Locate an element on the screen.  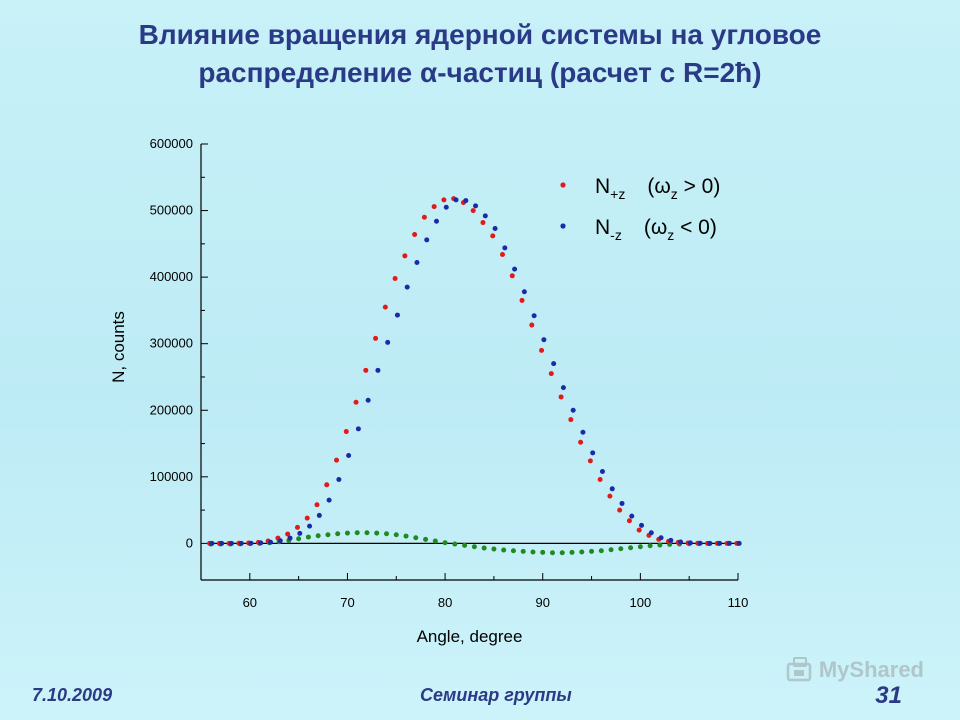
legend-entry-nplus: N+z (ωz > 0) is located at coordinates (640, 188).